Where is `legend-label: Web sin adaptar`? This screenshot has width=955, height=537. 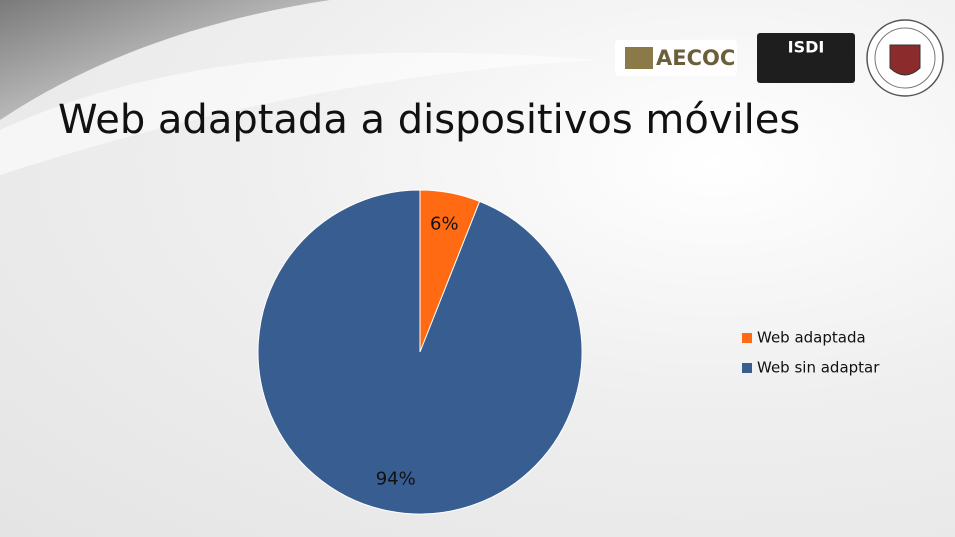
legend-label: Web sin adaptar is located at coordinates (818, 368).